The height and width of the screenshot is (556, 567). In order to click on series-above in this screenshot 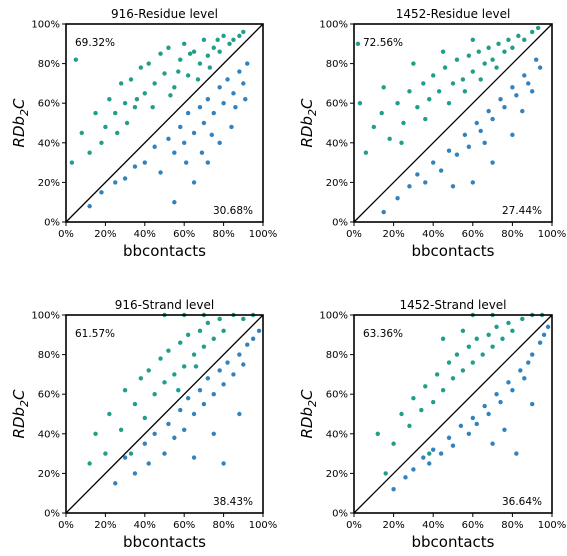, I will do `click(448, 90)`.